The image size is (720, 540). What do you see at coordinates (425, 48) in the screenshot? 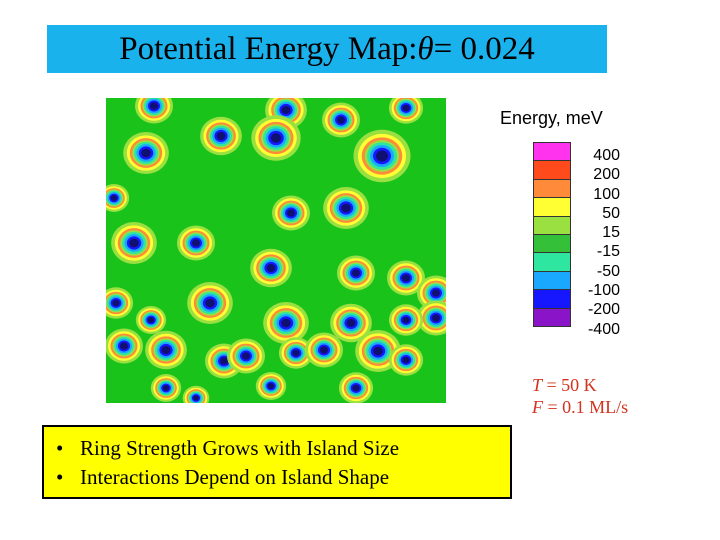
I see `theta-symbol: θ` at bounding box center [425, 48].